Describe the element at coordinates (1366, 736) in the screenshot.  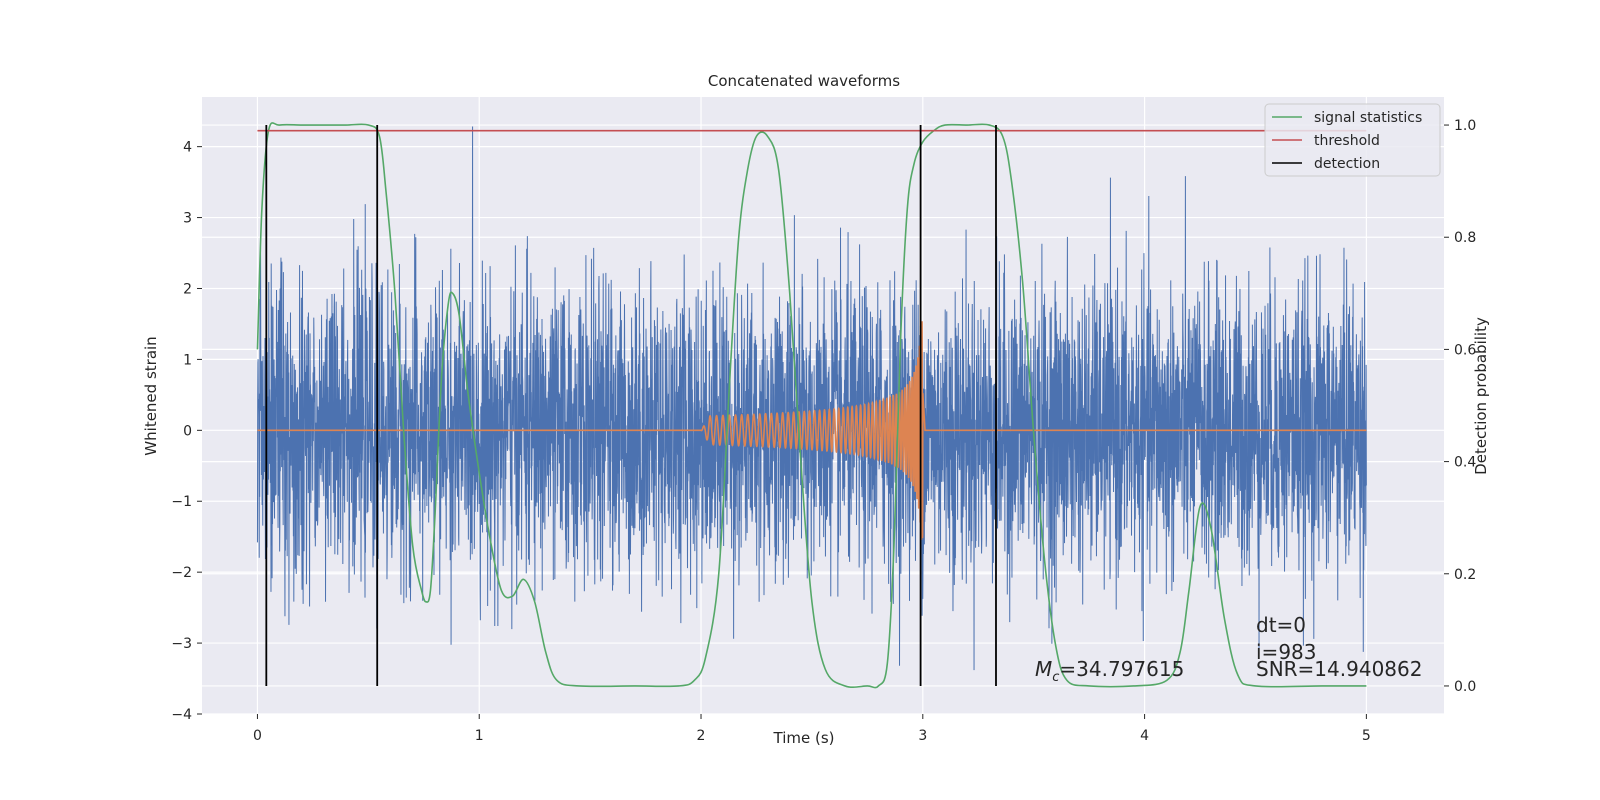
I see `x-tick-label: 5` at that location.